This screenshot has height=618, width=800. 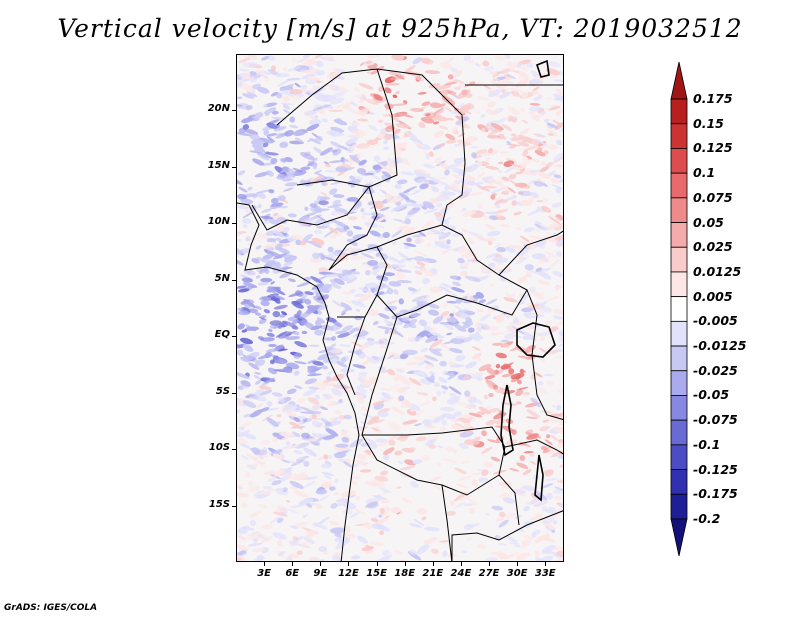 What do you see at coordinates (347, 128) in the screenshot?
I see `border-niger-chad` at bounding box center [347, 128].